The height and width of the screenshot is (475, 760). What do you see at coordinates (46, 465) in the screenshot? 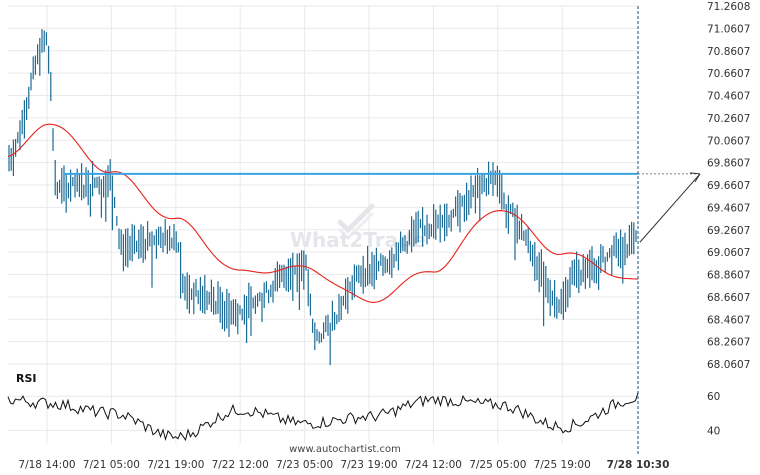
I see `x-tick-label: 7/18 14:00` at bounding box center [46, 465].